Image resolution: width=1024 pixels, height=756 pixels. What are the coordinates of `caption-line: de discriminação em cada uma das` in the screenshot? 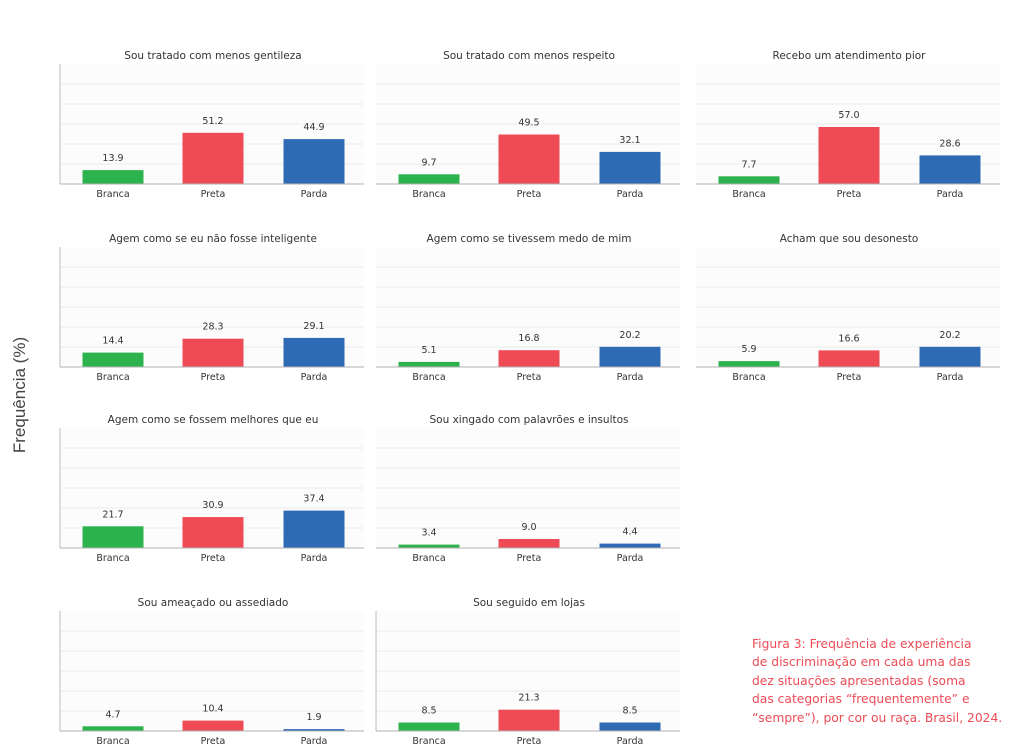 It's located at (861, 662).